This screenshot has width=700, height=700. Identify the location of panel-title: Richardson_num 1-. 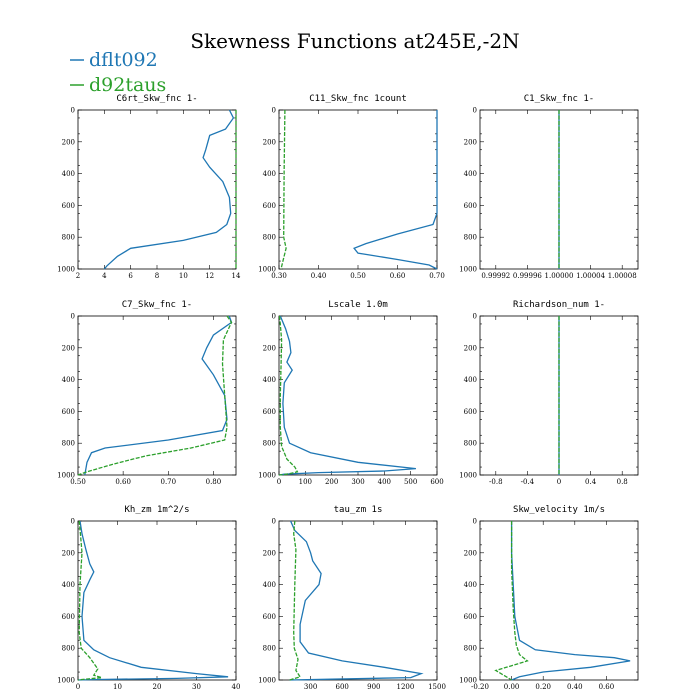
(559, 305).